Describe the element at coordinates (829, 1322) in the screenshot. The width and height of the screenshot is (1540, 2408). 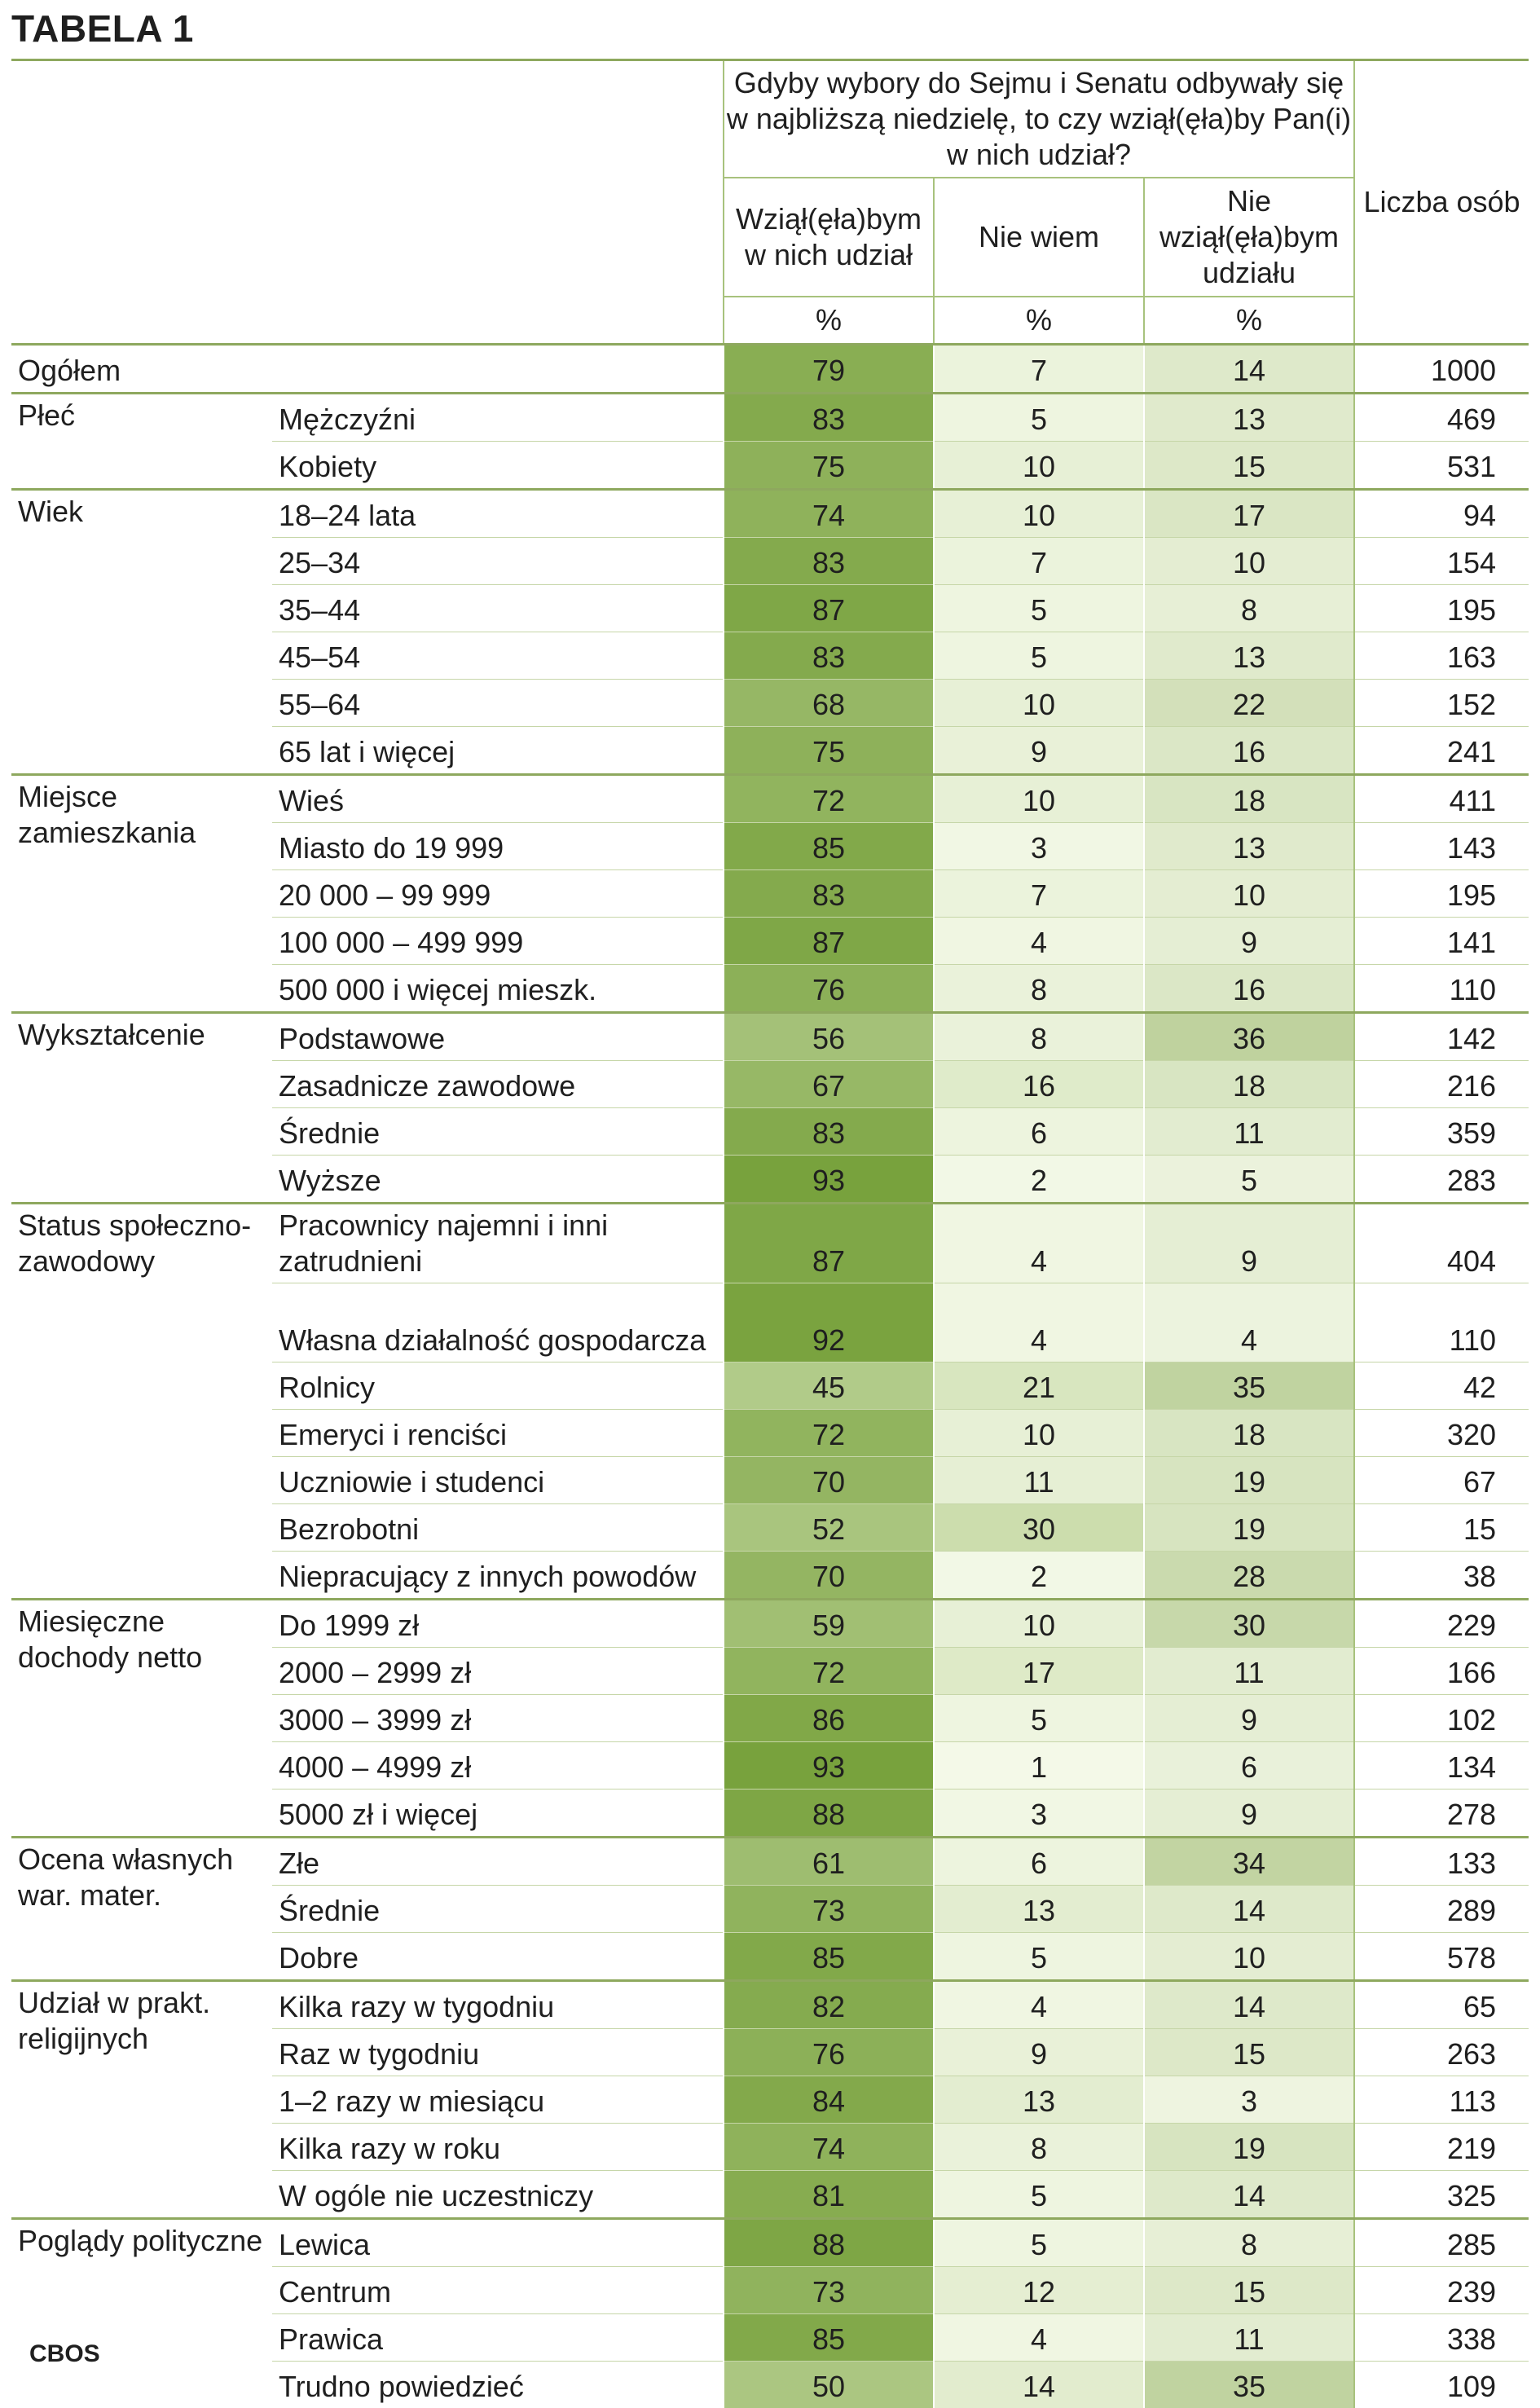
I see `value-cell: 92` at that location.